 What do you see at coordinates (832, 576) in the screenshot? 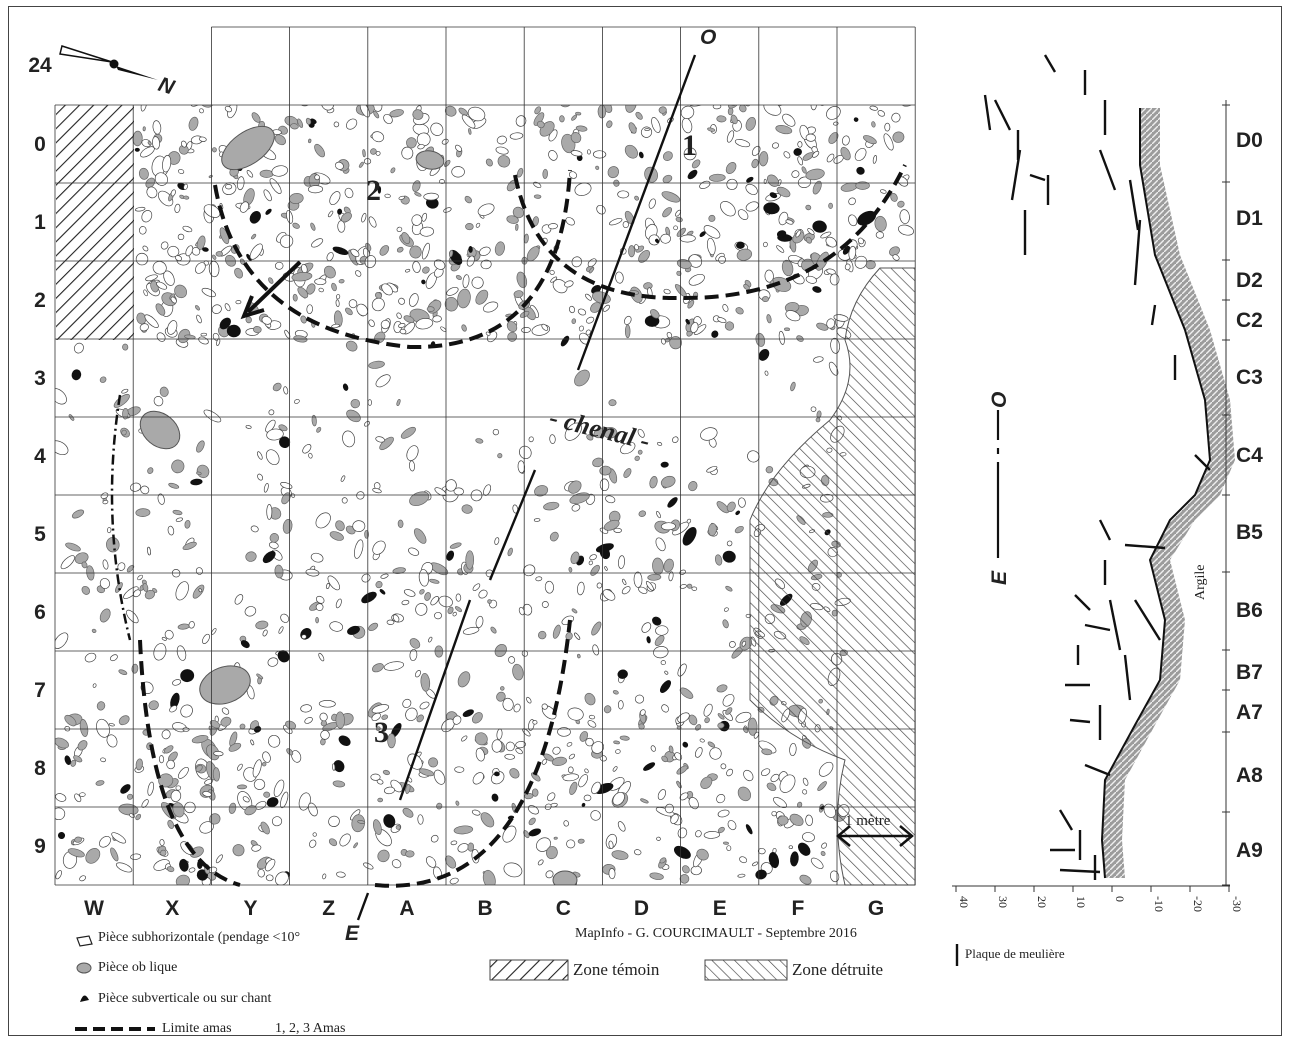
I see `zone-detruite-area` at bounding box center [832, 576].